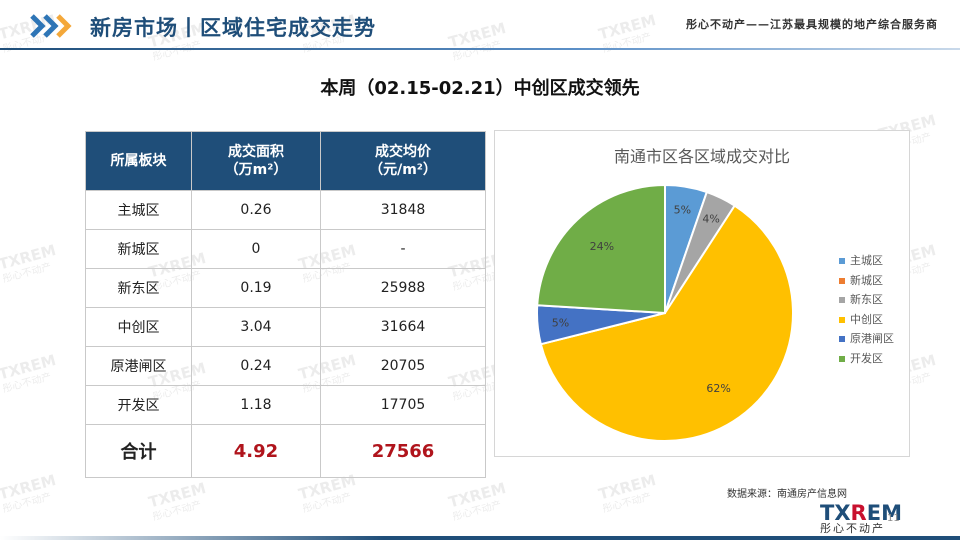 Image resolution: width=960 pixels, height=540 pixels. I want to click on total-label: 合计, so click(138, 451).